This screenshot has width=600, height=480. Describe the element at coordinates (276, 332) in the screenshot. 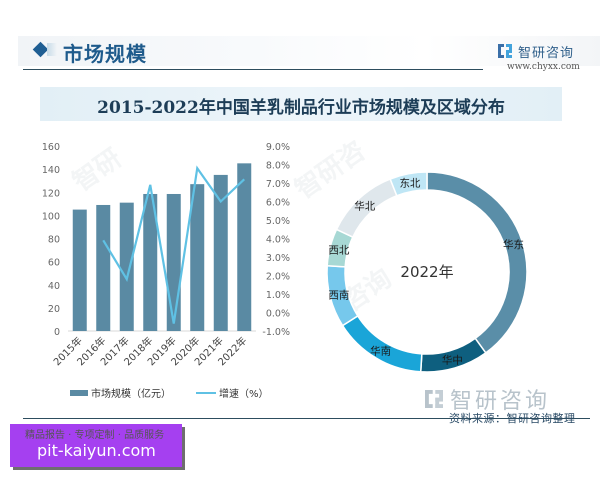

I see `y-right-tick: -1.0%` at that location.